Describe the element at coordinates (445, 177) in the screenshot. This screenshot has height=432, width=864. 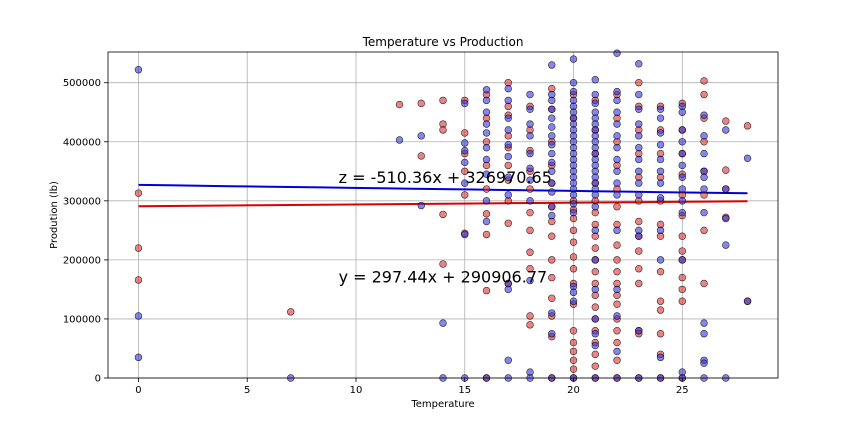
I see `equation-label: z = -510.36x + 326970.65` at that location.